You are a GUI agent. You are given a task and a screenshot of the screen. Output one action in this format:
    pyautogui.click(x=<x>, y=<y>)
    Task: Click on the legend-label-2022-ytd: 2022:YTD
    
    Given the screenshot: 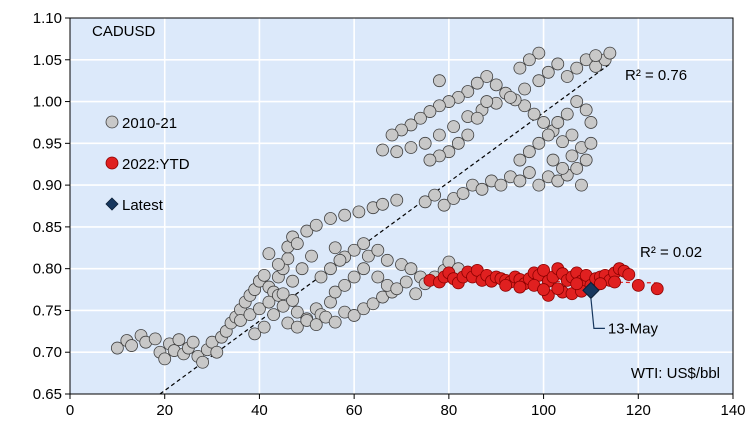 What is the action you would take?
    pyautogui.click(x=156, y=164)
    